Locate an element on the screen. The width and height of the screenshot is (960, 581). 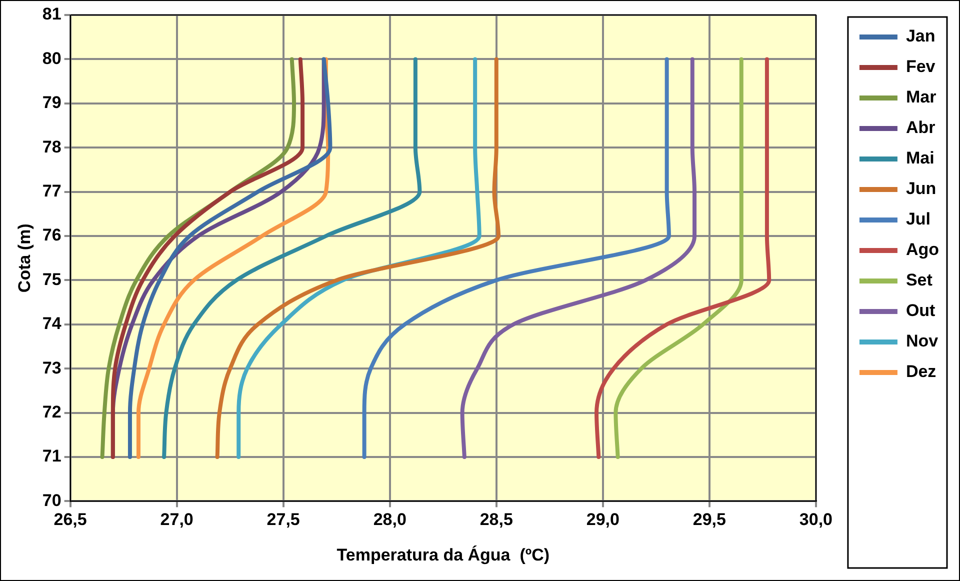
legend-label: Jan is located at coordinates (921, 36).